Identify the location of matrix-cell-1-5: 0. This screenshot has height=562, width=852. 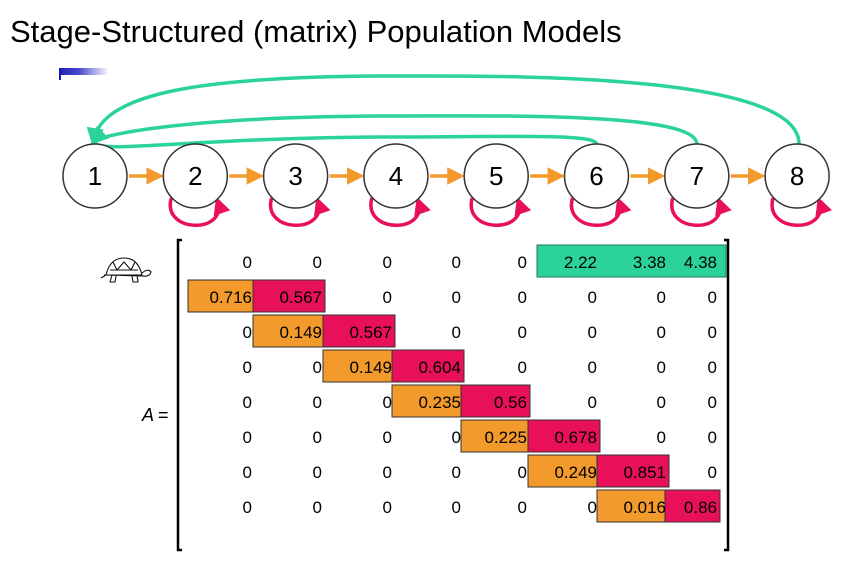
(522, 262).